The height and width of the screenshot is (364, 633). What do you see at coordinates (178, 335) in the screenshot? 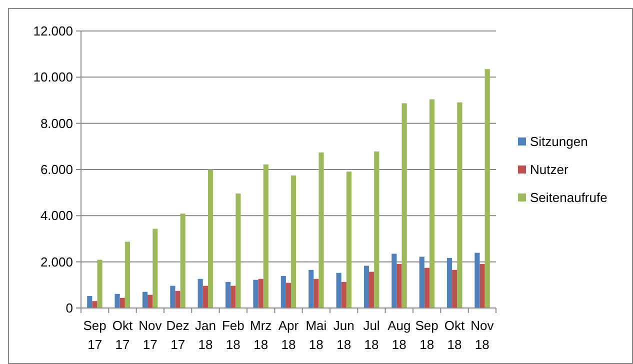
I see `x-tick-label: Dez 17` at bounding box center [178, 335].